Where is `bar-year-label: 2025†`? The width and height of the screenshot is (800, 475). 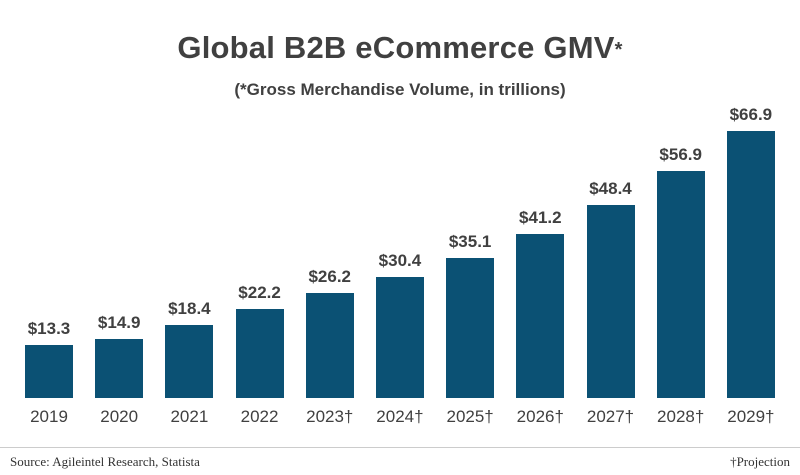 bar-year-label: 2025† is located at coordinates (470, 416).